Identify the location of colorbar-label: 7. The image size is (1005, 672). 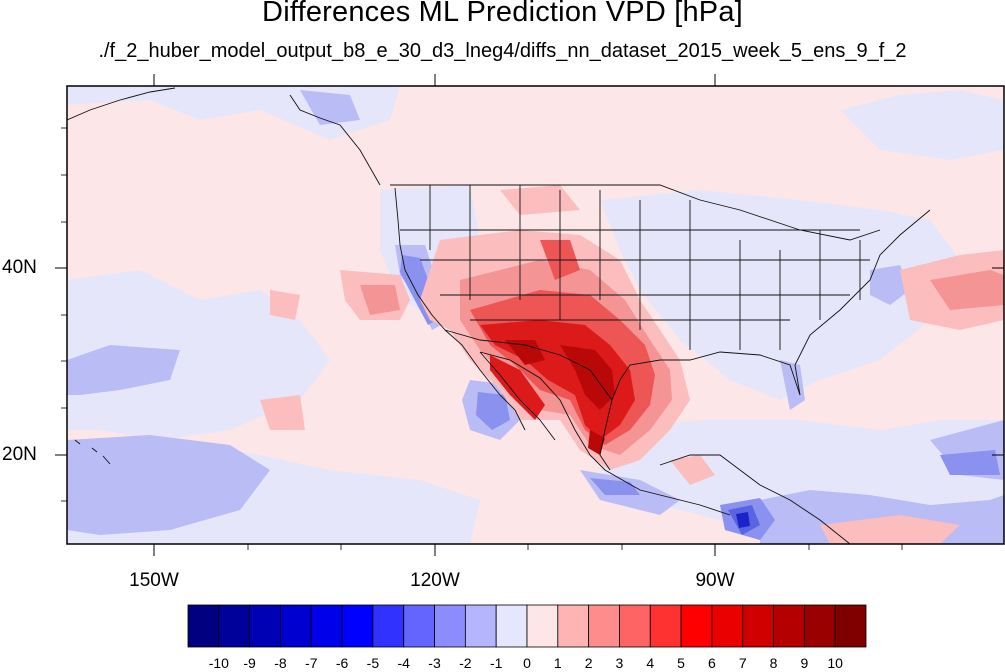
(742, 663).